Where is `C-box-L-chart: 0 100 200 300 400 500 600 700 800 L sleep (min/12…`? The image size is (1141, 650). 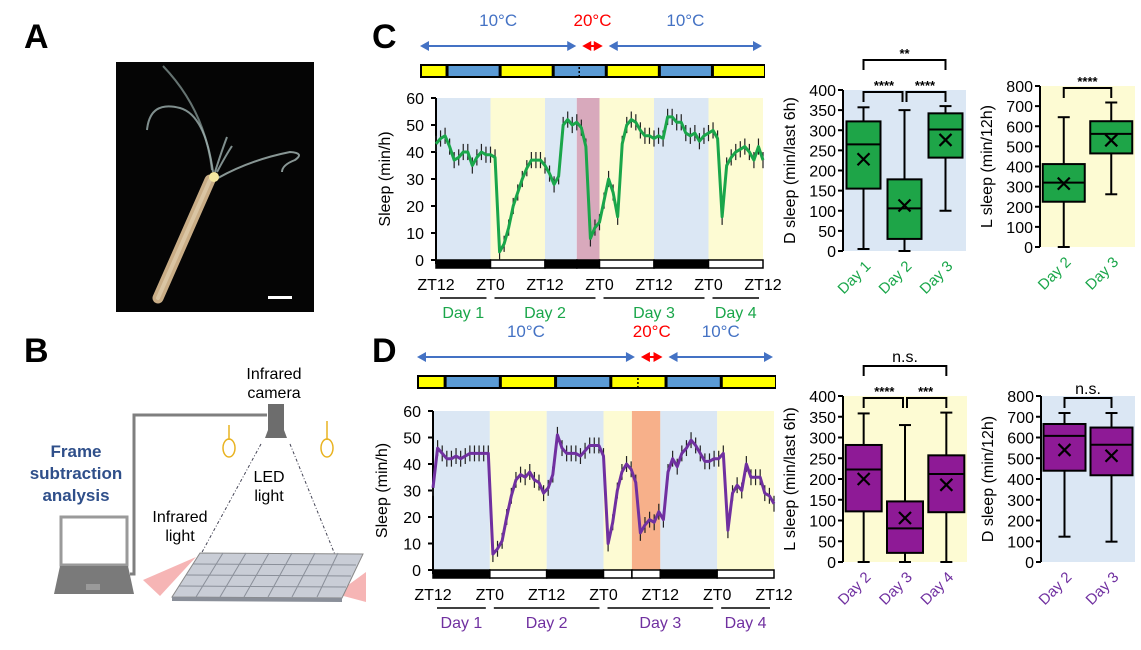
C-box-L-chart: 0 100 200 300 400 500 600 700 800 L sleep (min/12… is located at coordinates (1057, 184).